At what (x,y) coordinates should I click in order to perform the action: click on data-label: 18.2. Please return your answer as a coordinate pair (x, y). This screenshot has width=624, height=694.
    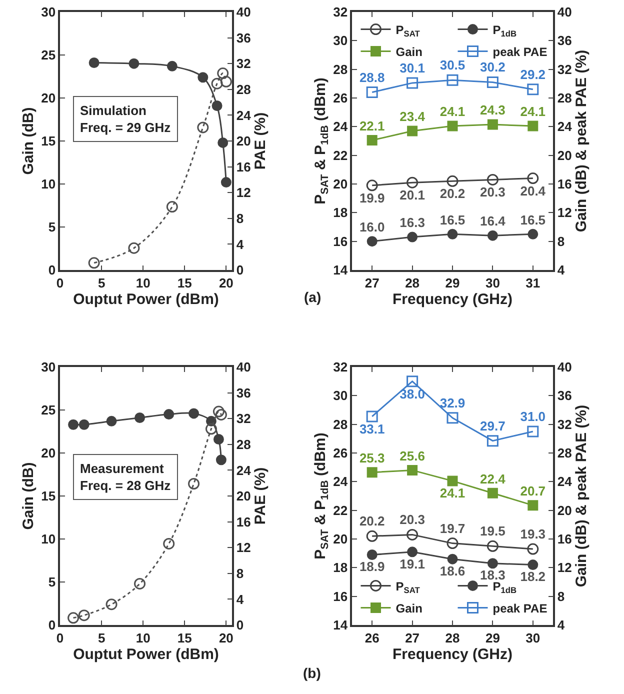
    Looking at the image, I should click on (533, 576).